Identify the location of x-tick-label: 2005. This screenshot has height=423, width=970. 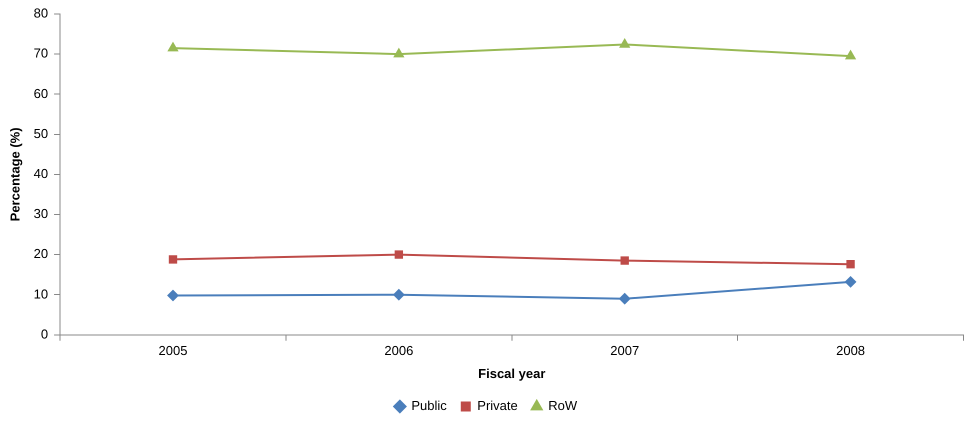
(173, 350).